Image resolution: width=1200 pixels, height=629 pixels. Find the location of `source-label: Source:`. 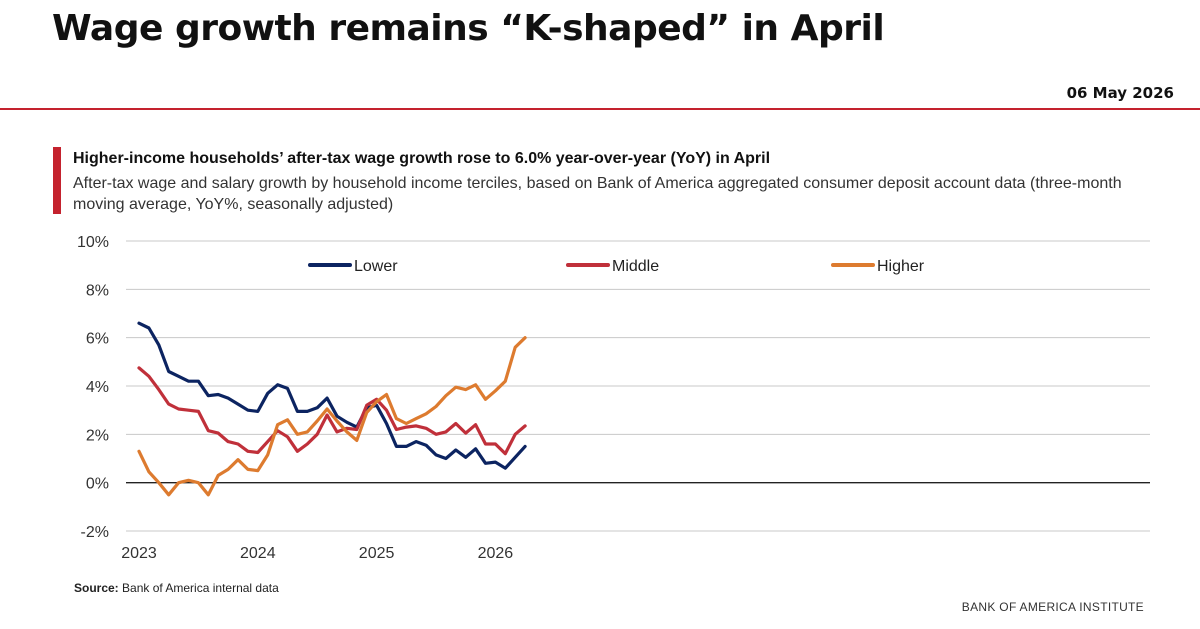

source-label: Source: is located at coordinates (96, 588).